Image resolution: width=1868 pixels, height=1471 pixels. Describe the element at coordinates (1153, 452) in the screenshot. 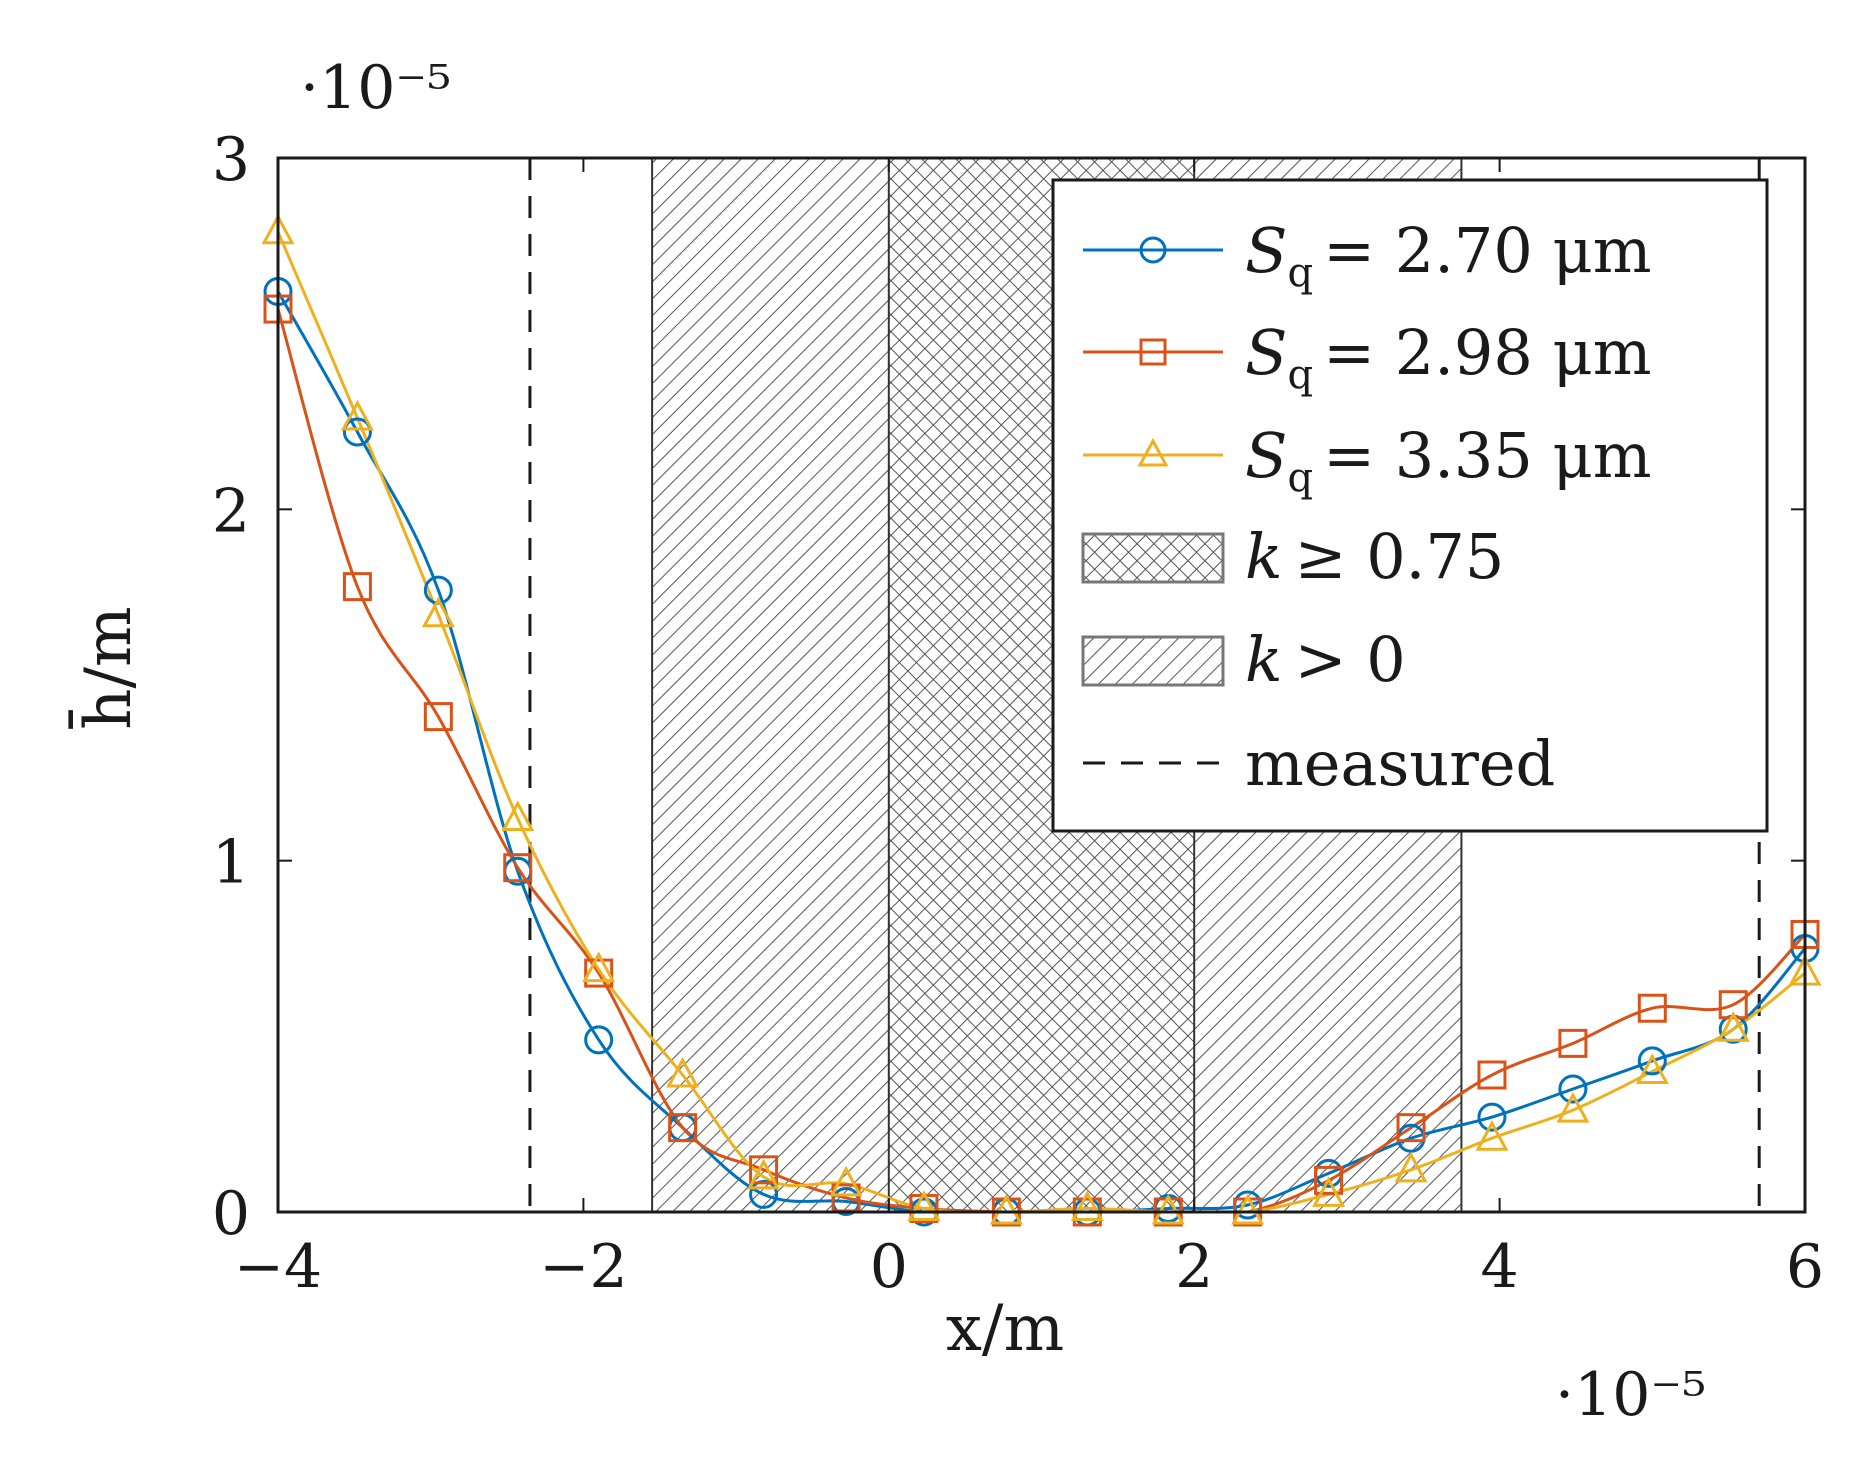

I see `legend-marker-triangle` at that location.